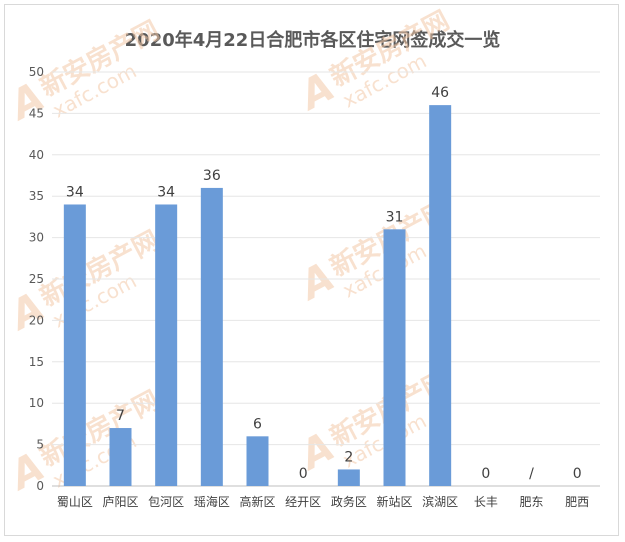 This screenshot has width=625, height=542. Describe the element at coordinates (212, 501) in the screenshot. I see `x-tick-label: 瑶海区` at that location.